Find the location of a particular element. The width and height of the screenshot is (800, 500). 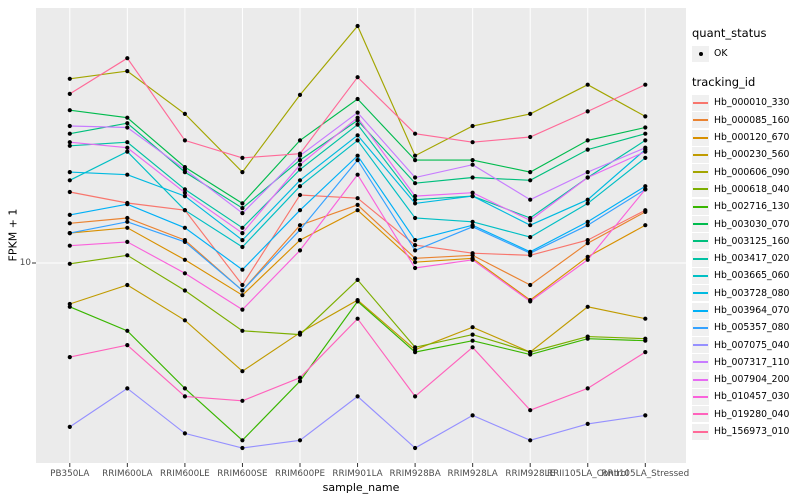

legend-item-label: Hb_003030_070 is located at coordinates (752, 224).